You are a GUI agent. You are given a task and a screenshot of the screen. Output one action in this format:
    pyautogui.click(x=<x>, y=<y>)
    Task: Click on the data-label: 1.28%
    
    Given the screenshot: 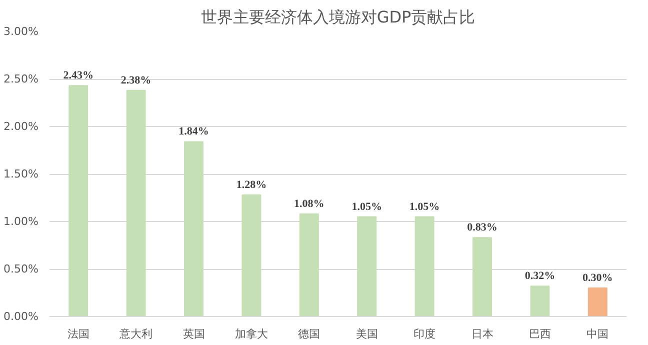 What is the action you would take?
    pyautogui.click(x=251, y=184)
    